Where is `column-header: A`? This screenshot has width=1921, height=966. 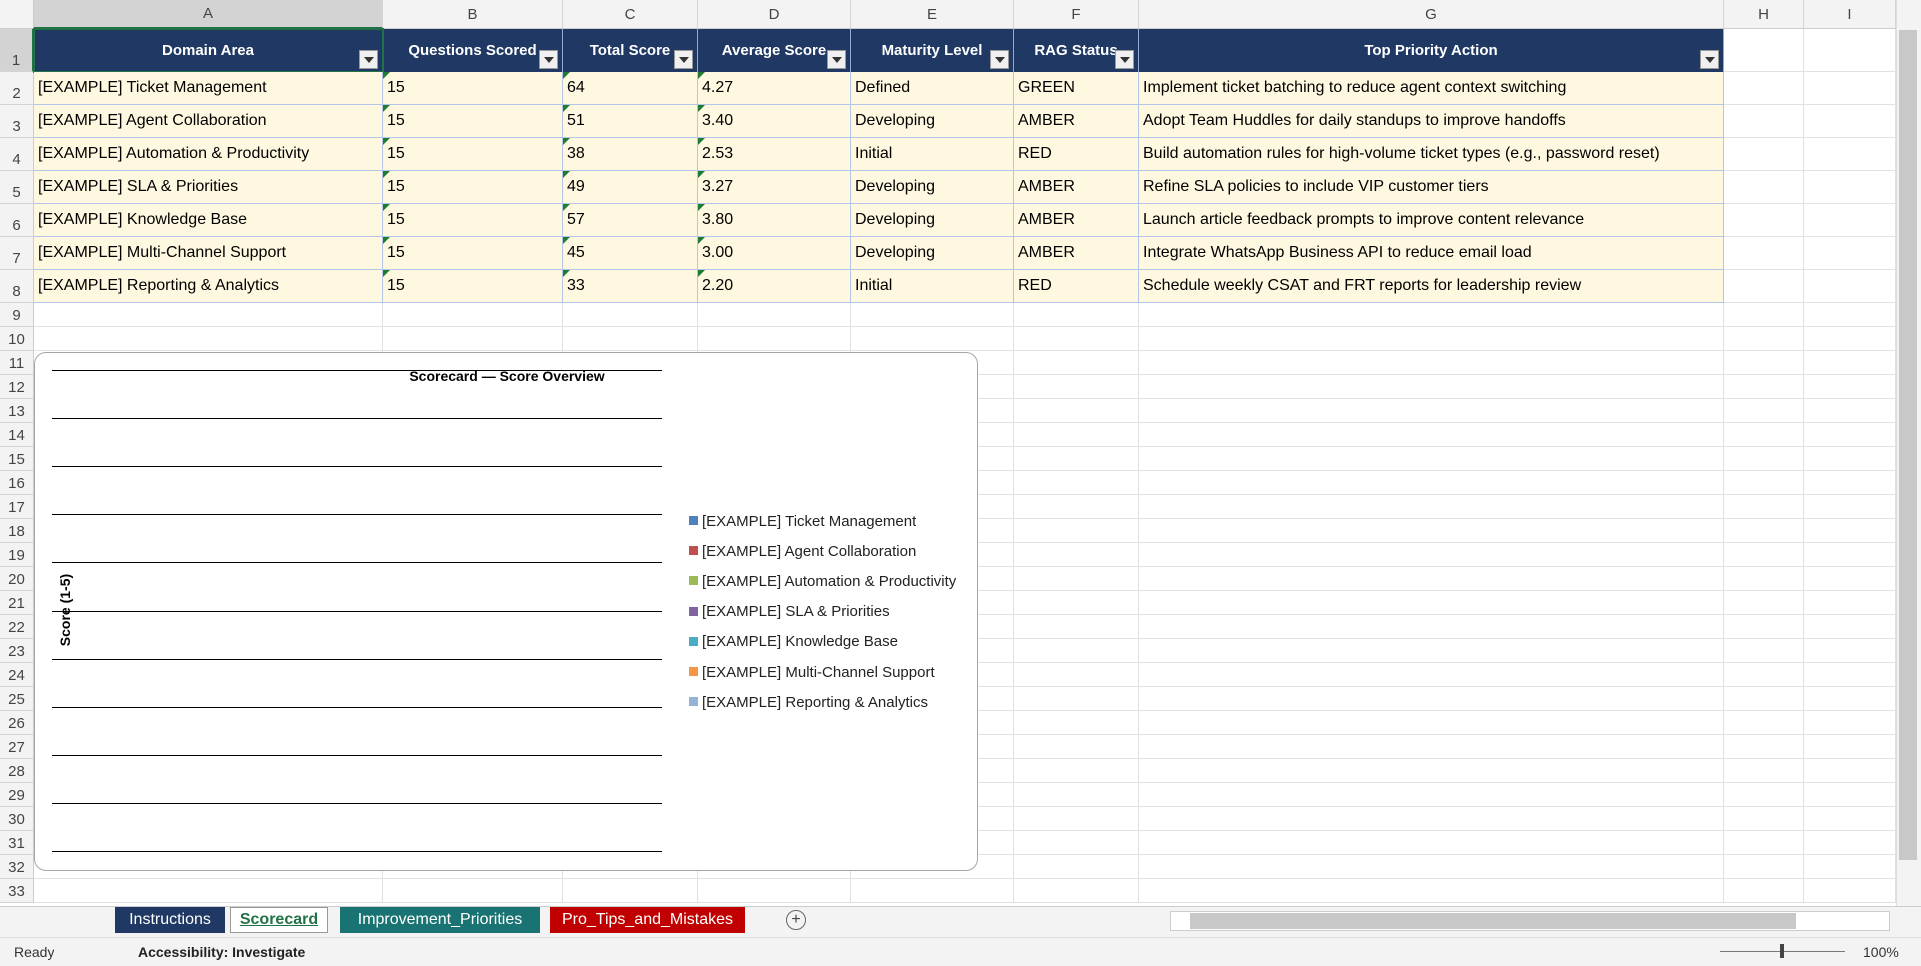 column-header: A is located at coordinates (208, 14).